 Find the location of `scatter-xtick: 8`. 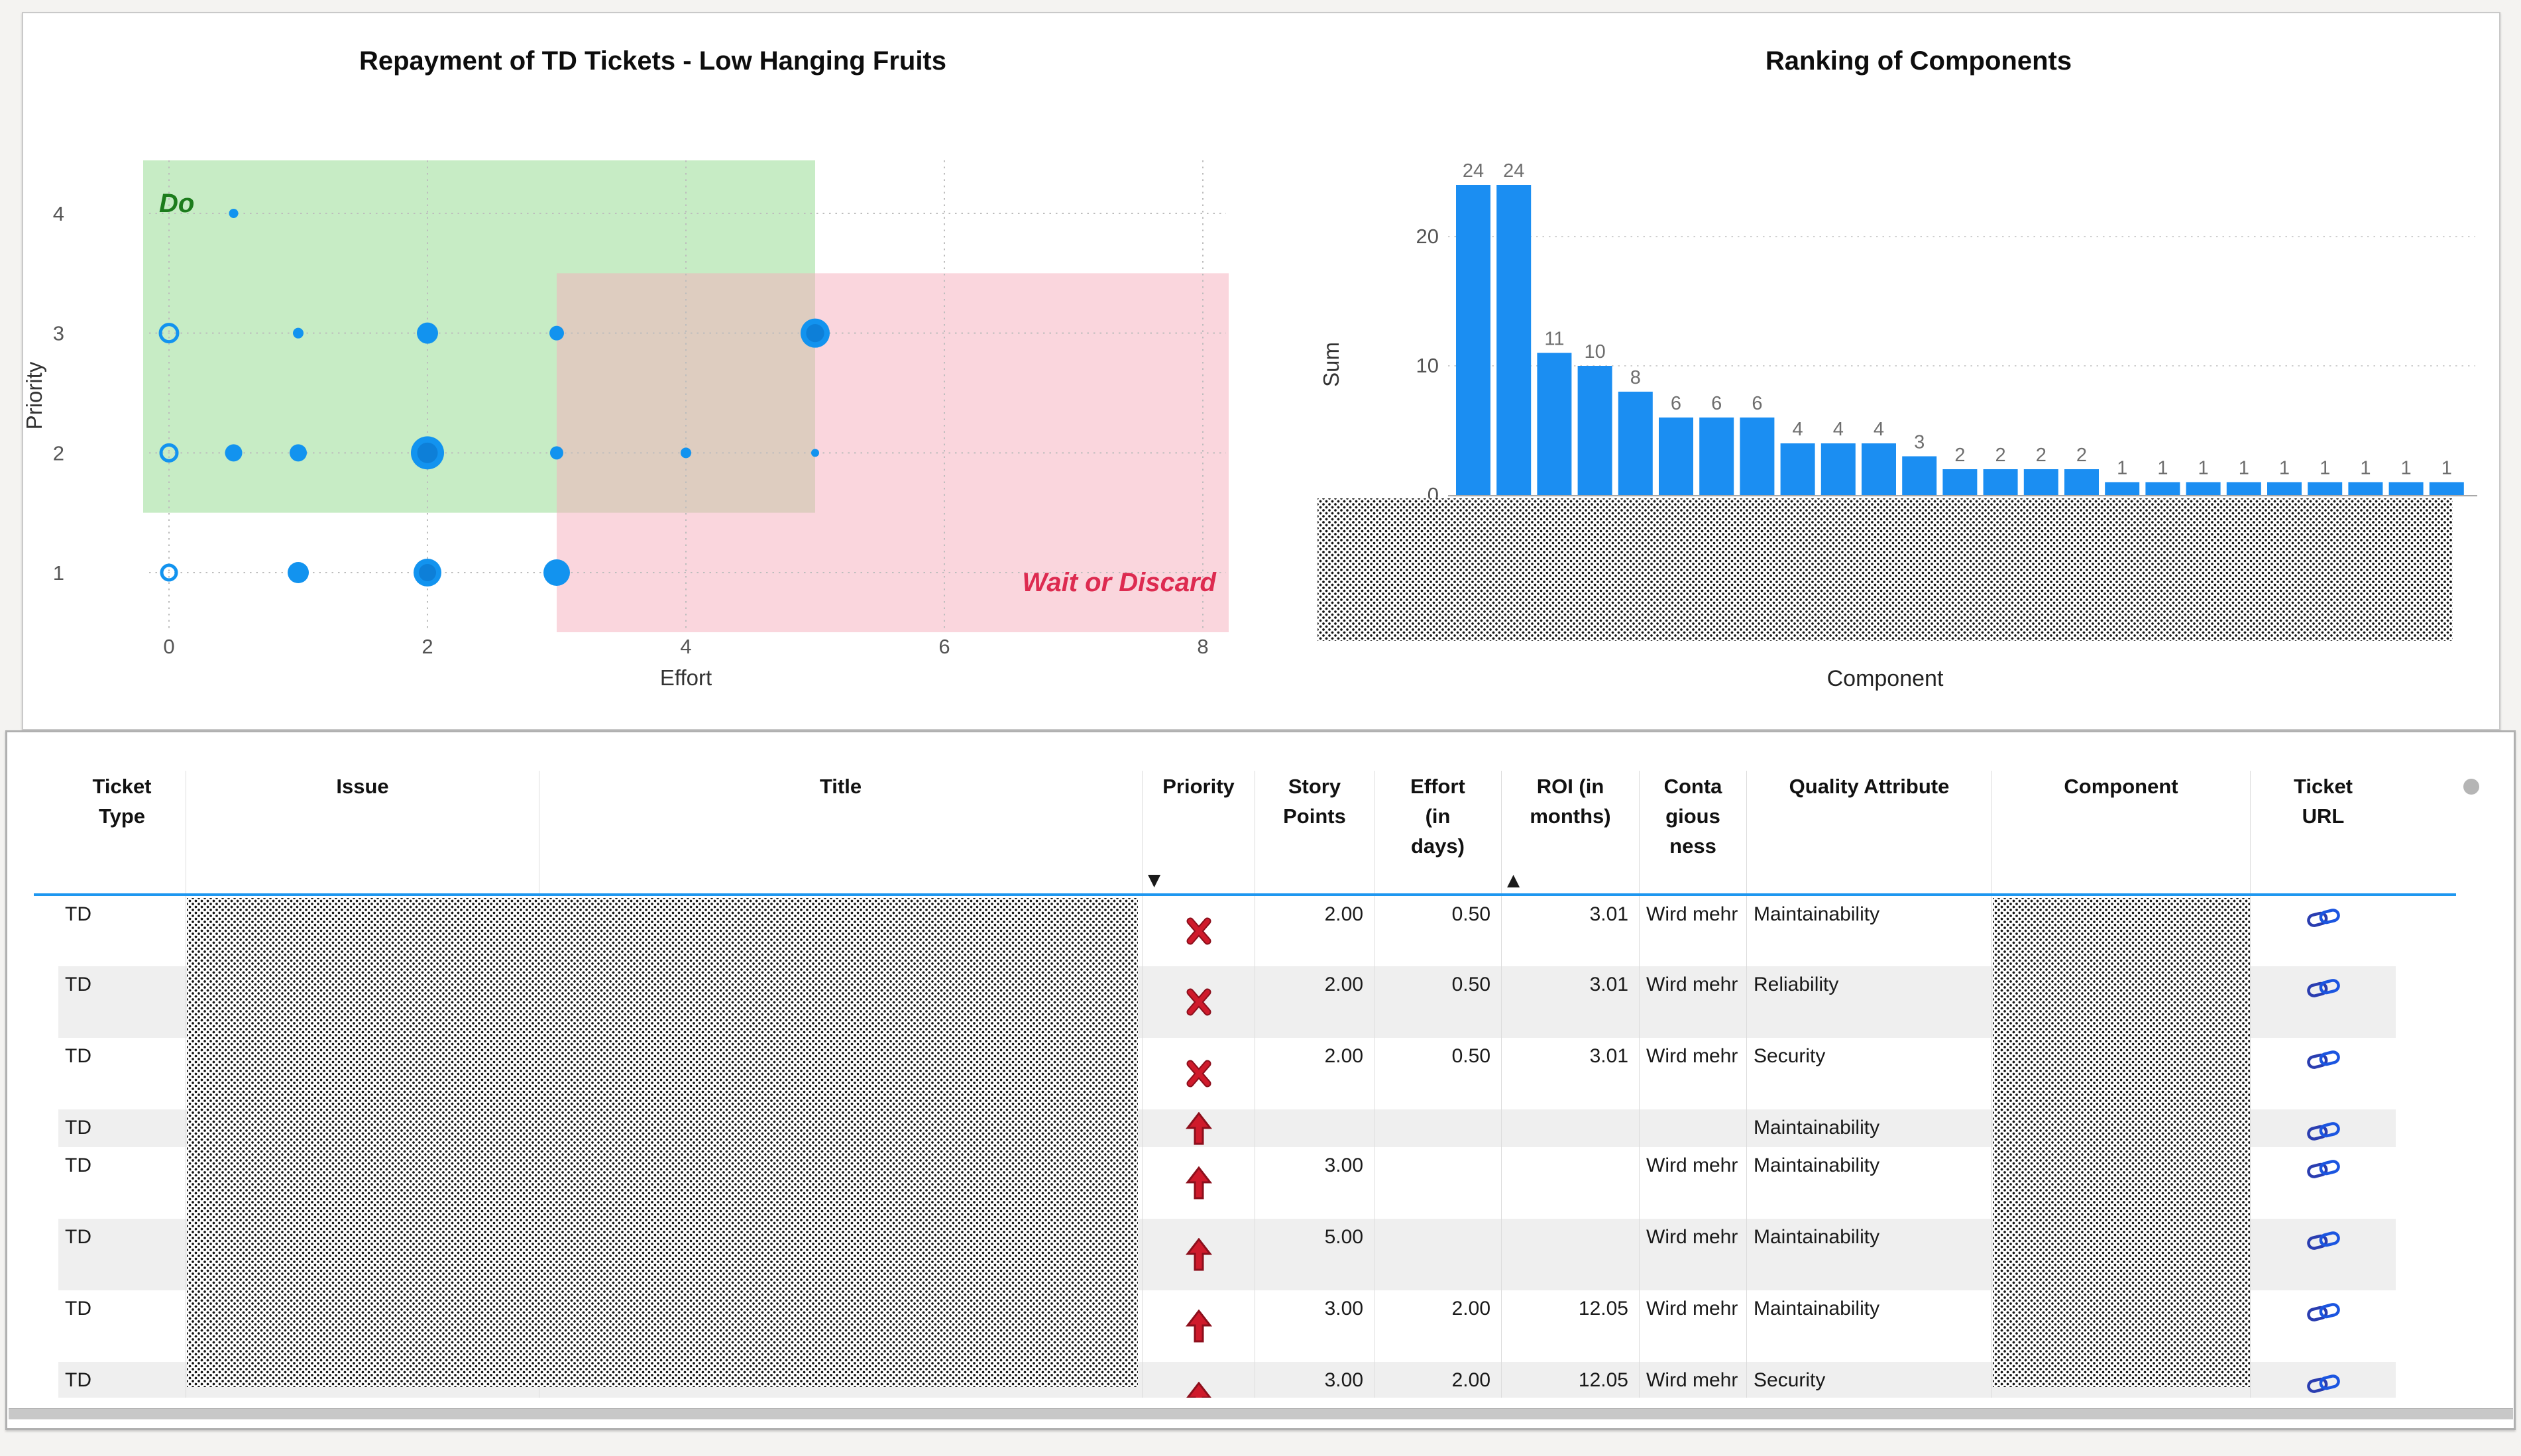

scatter-xtick: 8 is located at coordinates (1202, 647).